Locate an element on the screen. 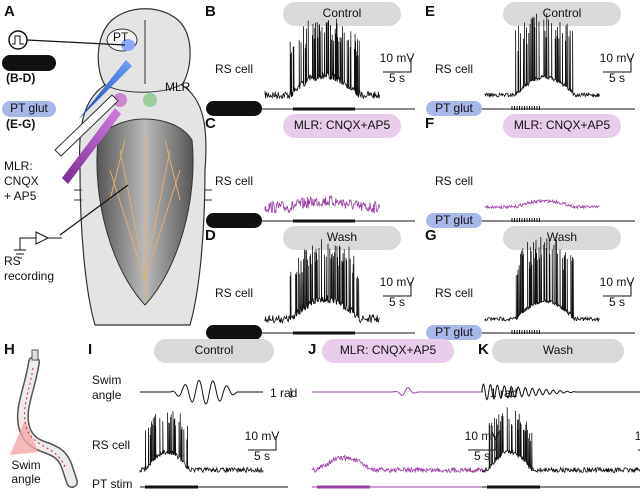  rad-label: 1 rad is located at coordinates (283, 393).